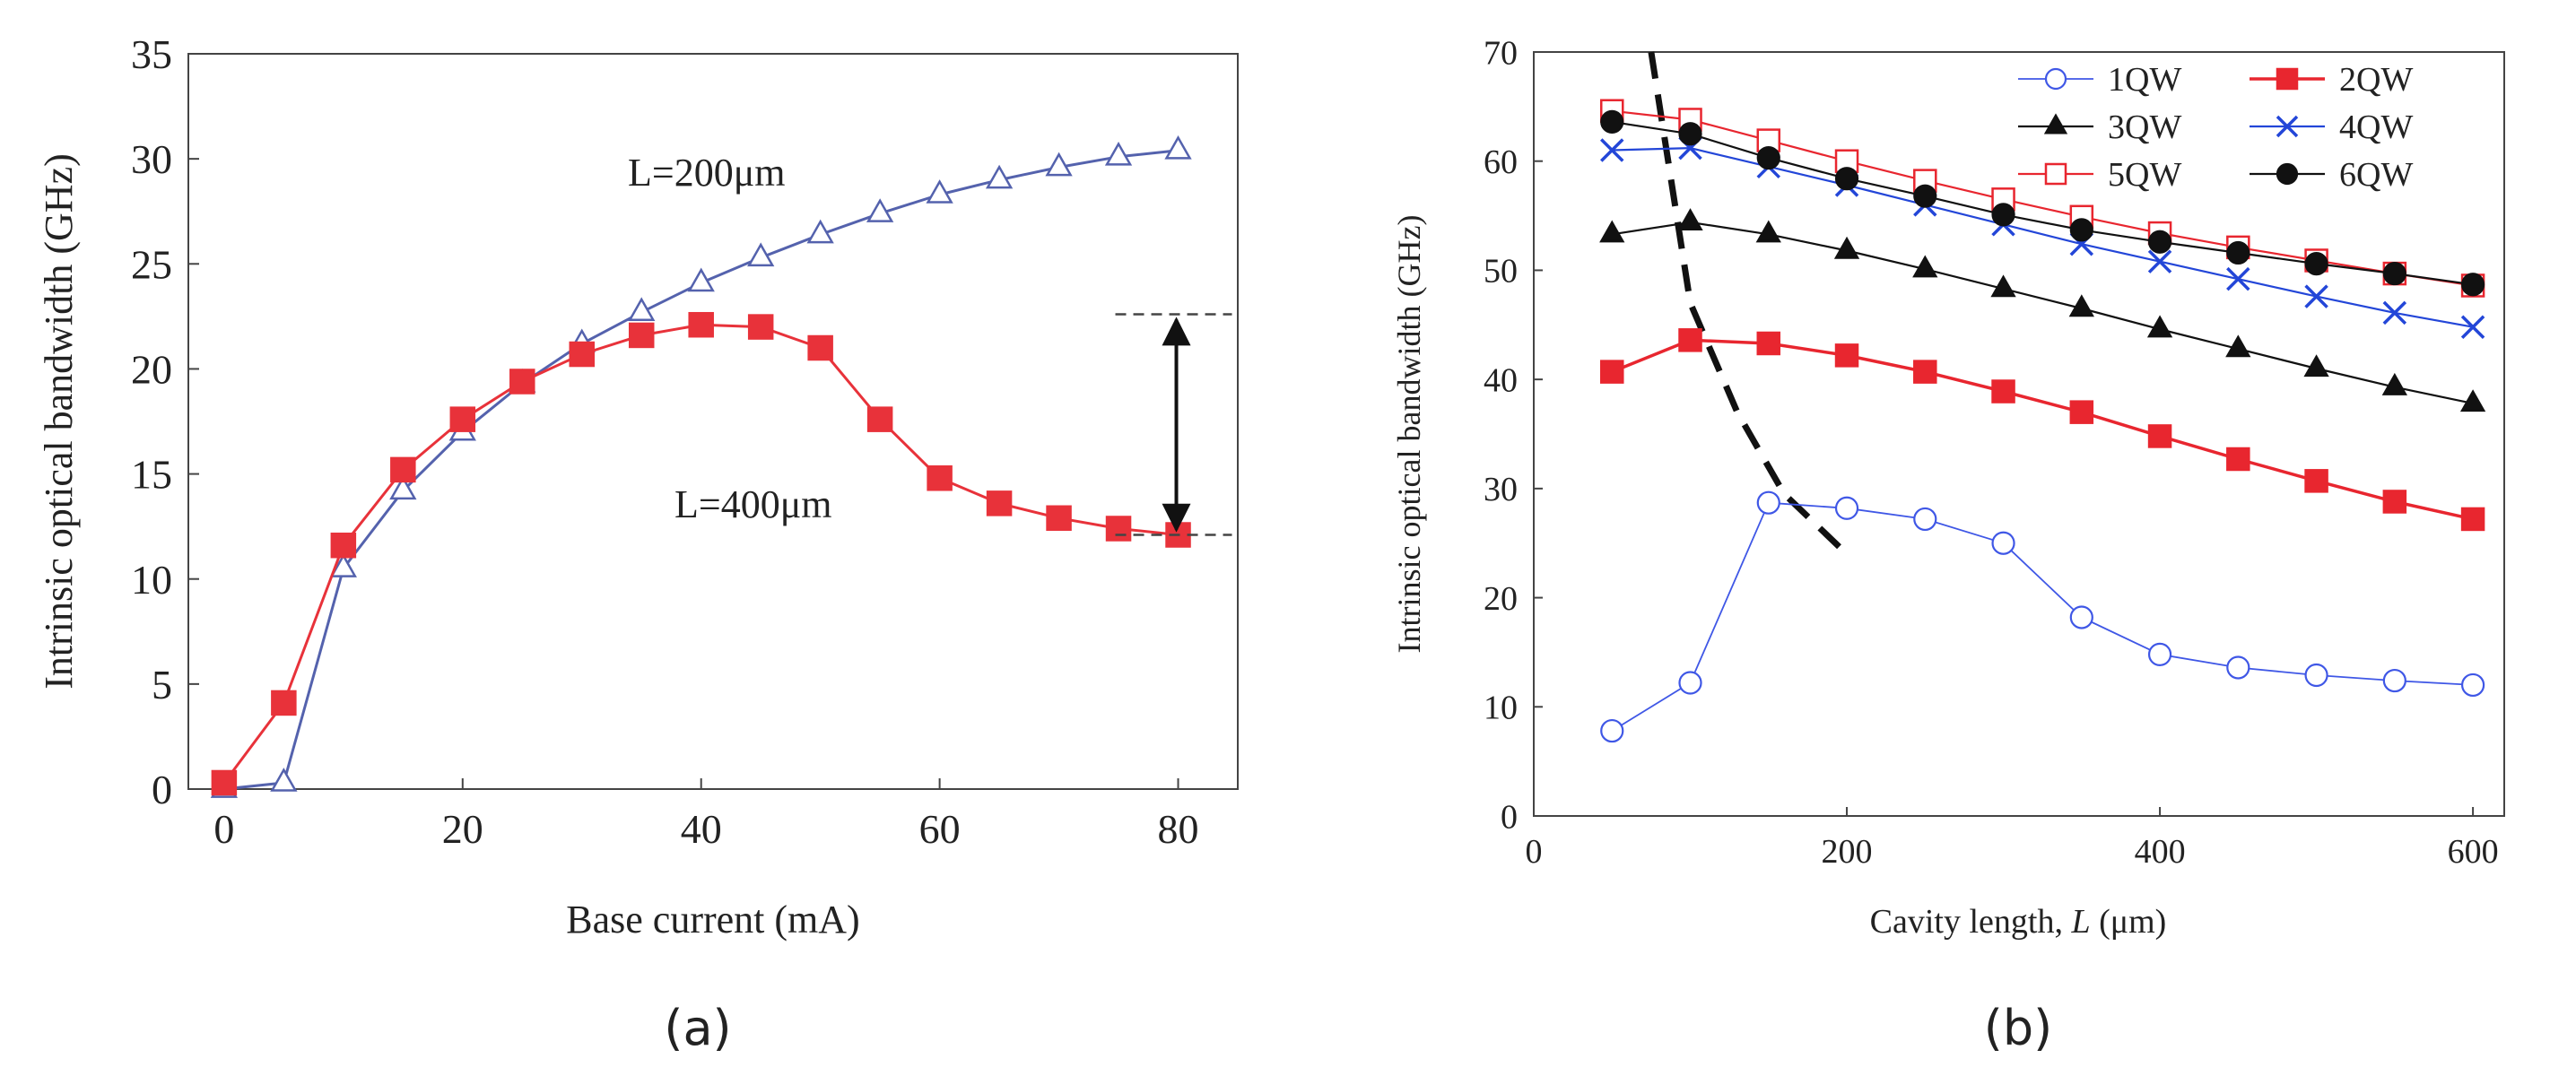 The height and width of the screenshot is (1076, 2576). What do you see at coordinates (2331, 127) in the screenshot?
I see `legend-item-4QW: 4QW` at bounding box center [2331, 127].